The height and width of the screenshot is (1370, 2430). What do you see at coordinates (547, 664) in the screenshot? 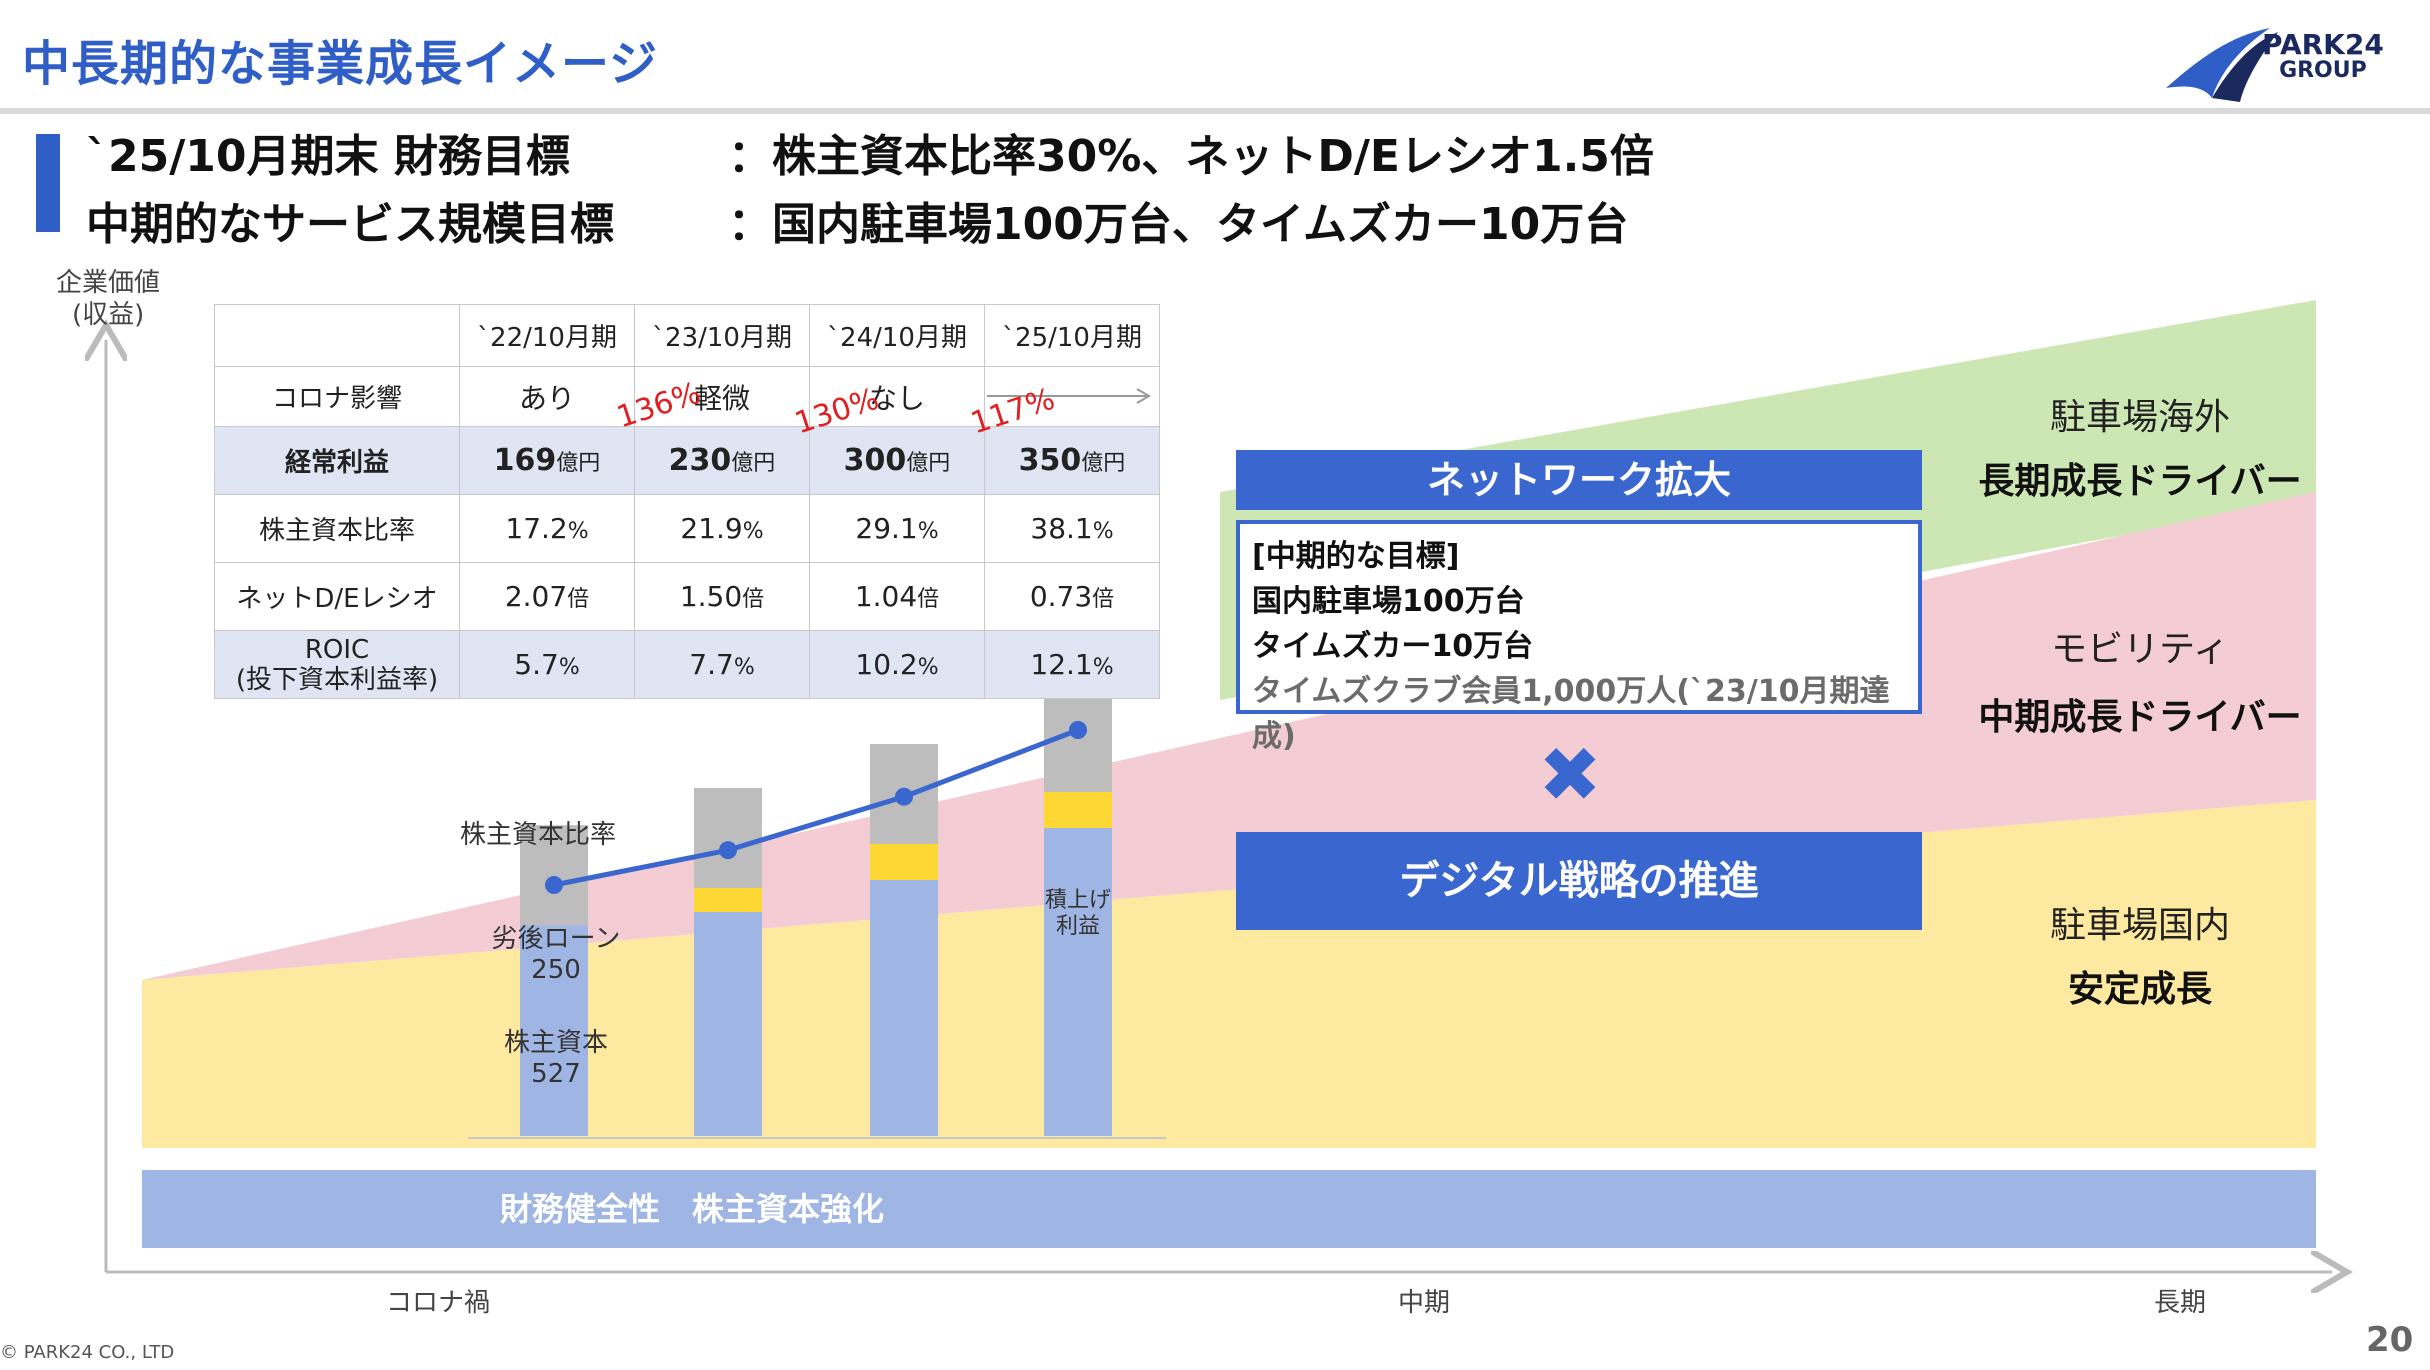
I see `table-cell: 5.7%` at bounding box center [547, 664].